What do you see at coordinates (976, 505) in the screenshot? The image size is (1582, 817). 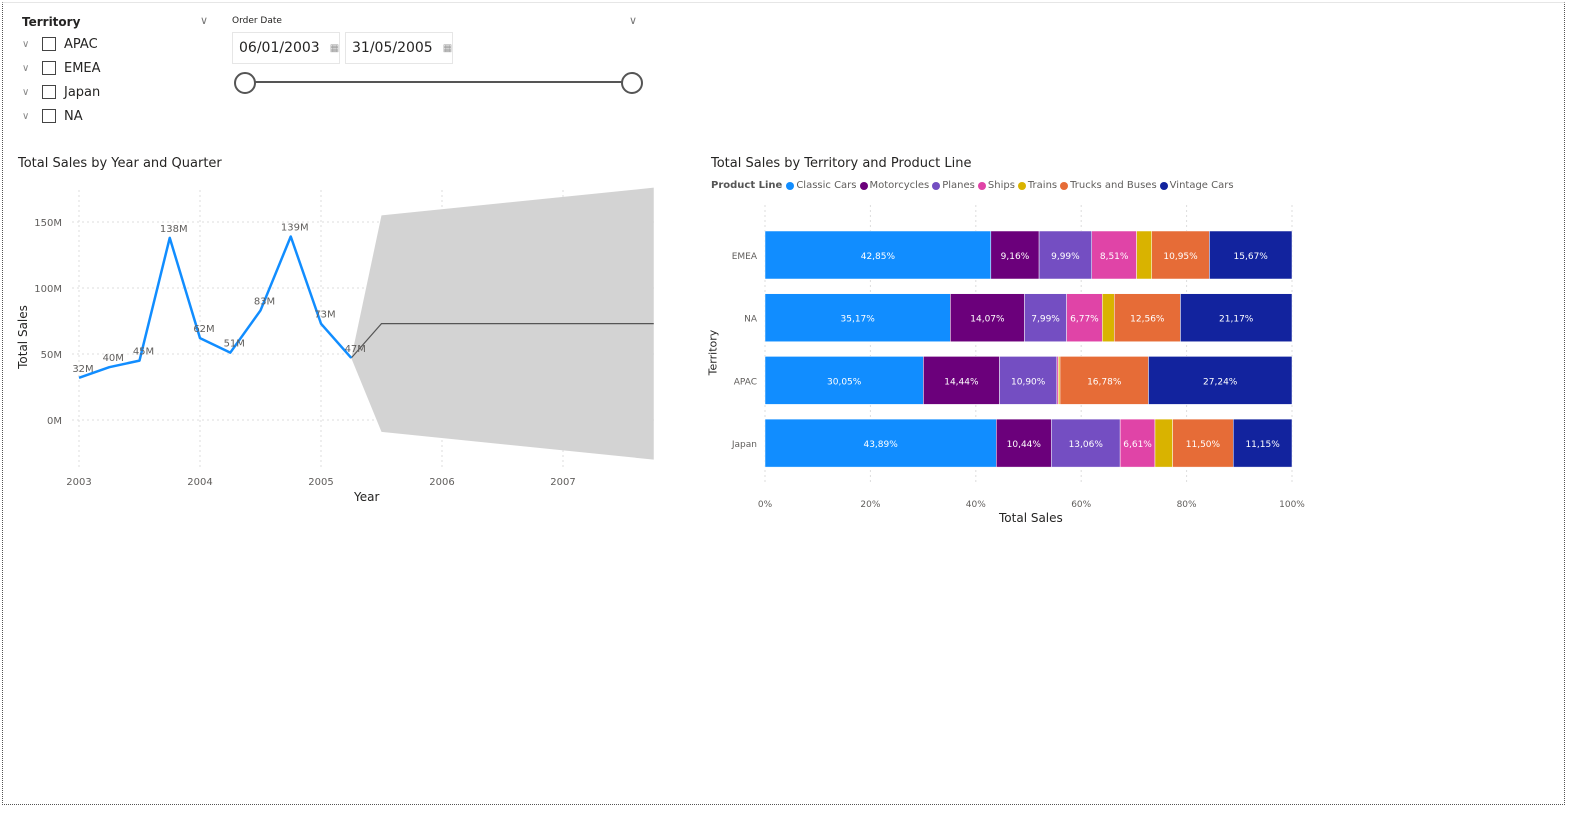 I see `x-tick-label: 40%` at bounding box center [976, 505].